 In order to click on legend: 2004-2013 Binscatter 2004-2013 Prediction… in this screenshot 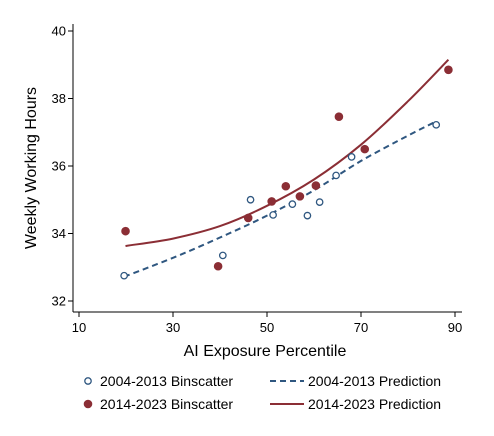, I will do `click(262, 392)`.